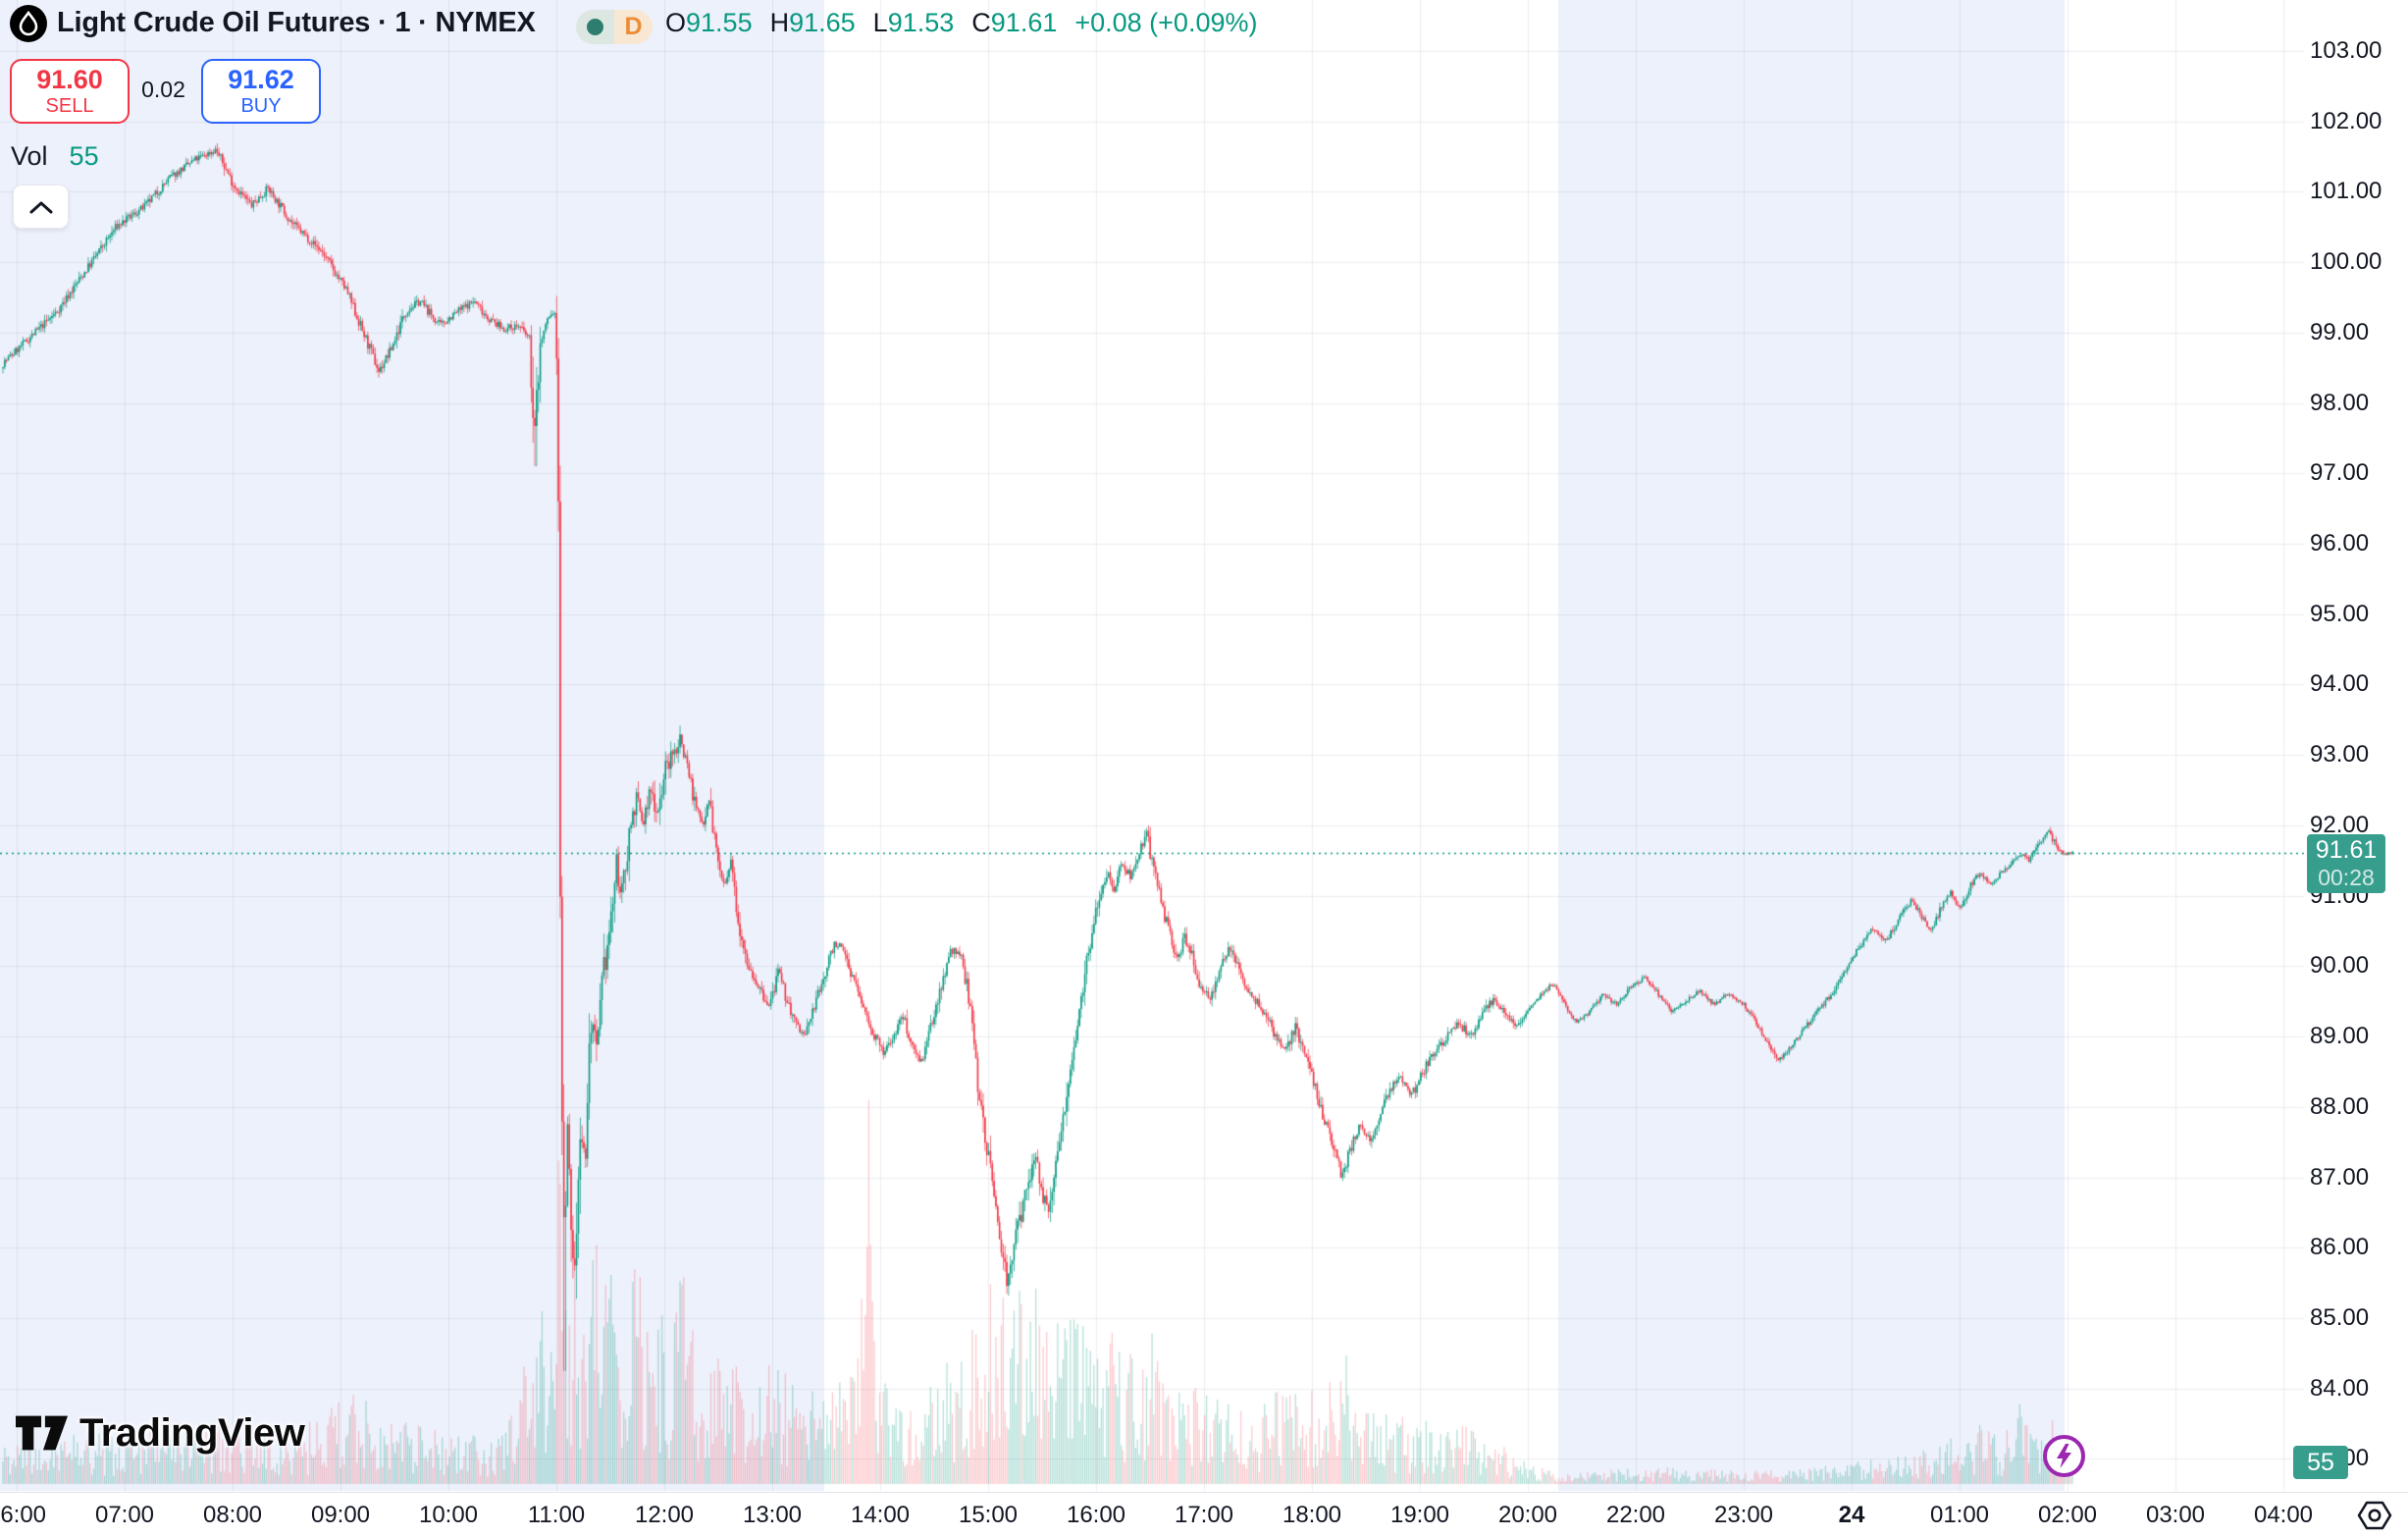 Image resolution: width=2408 pixels, height=1537 pixels. I want to click on open-value: 91.55, so click(720, 22).